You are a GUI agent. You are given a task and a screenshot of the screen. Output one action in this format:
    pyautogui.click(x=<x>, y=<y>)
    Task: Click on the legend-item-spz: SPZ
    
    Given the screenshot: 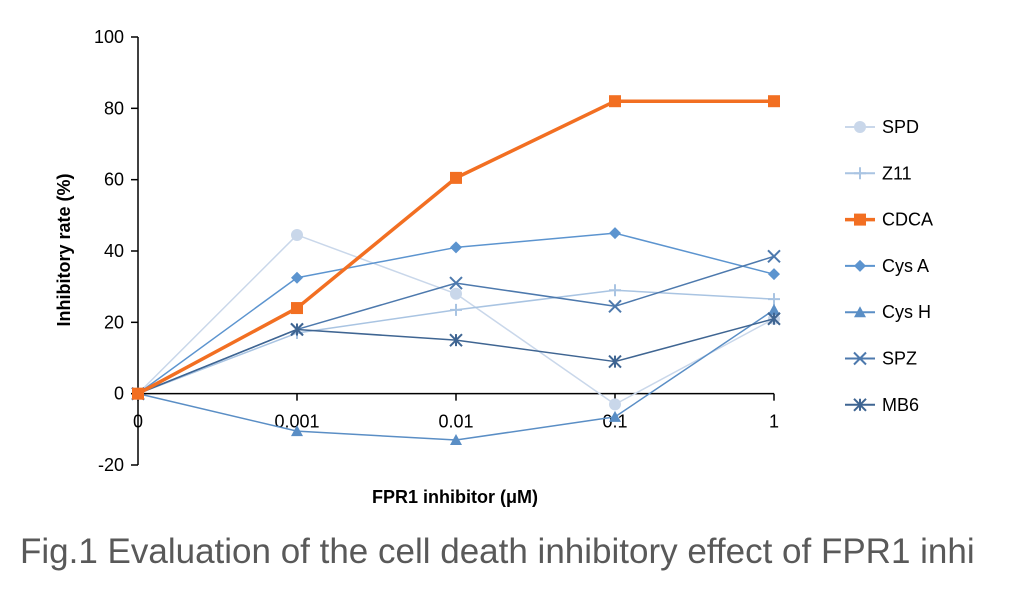 What is the action you would take?
    pyautogui.click(x=881, y=359)
    